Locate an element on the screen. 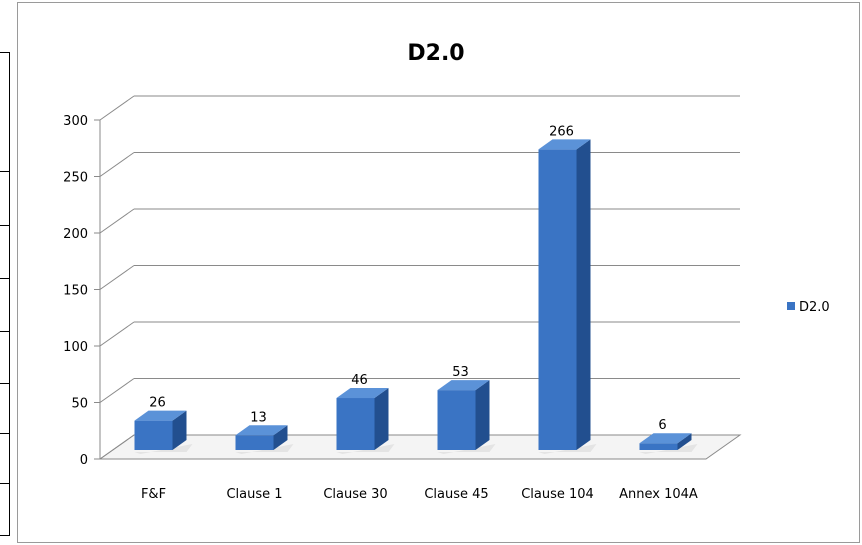  x-tick-label: Annex 104A is located at coordinates (658, 494).